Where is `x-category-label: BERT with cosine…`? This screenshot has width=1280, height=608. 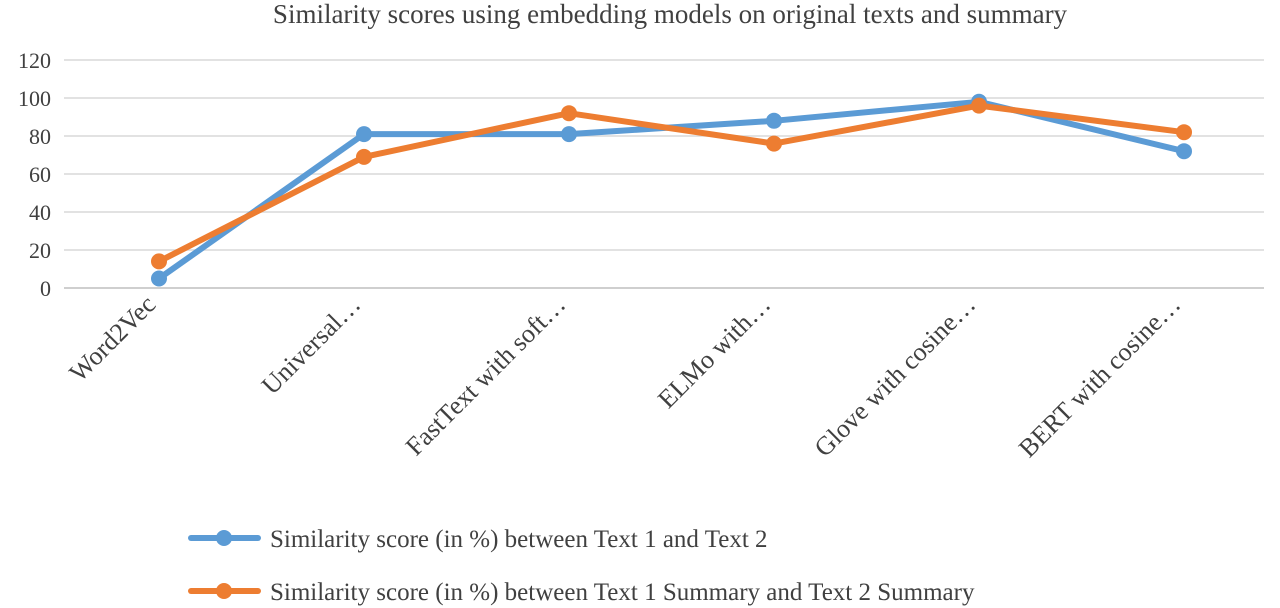 x-category-label: BERT with cosine… is located at coordinates (1099, 376).